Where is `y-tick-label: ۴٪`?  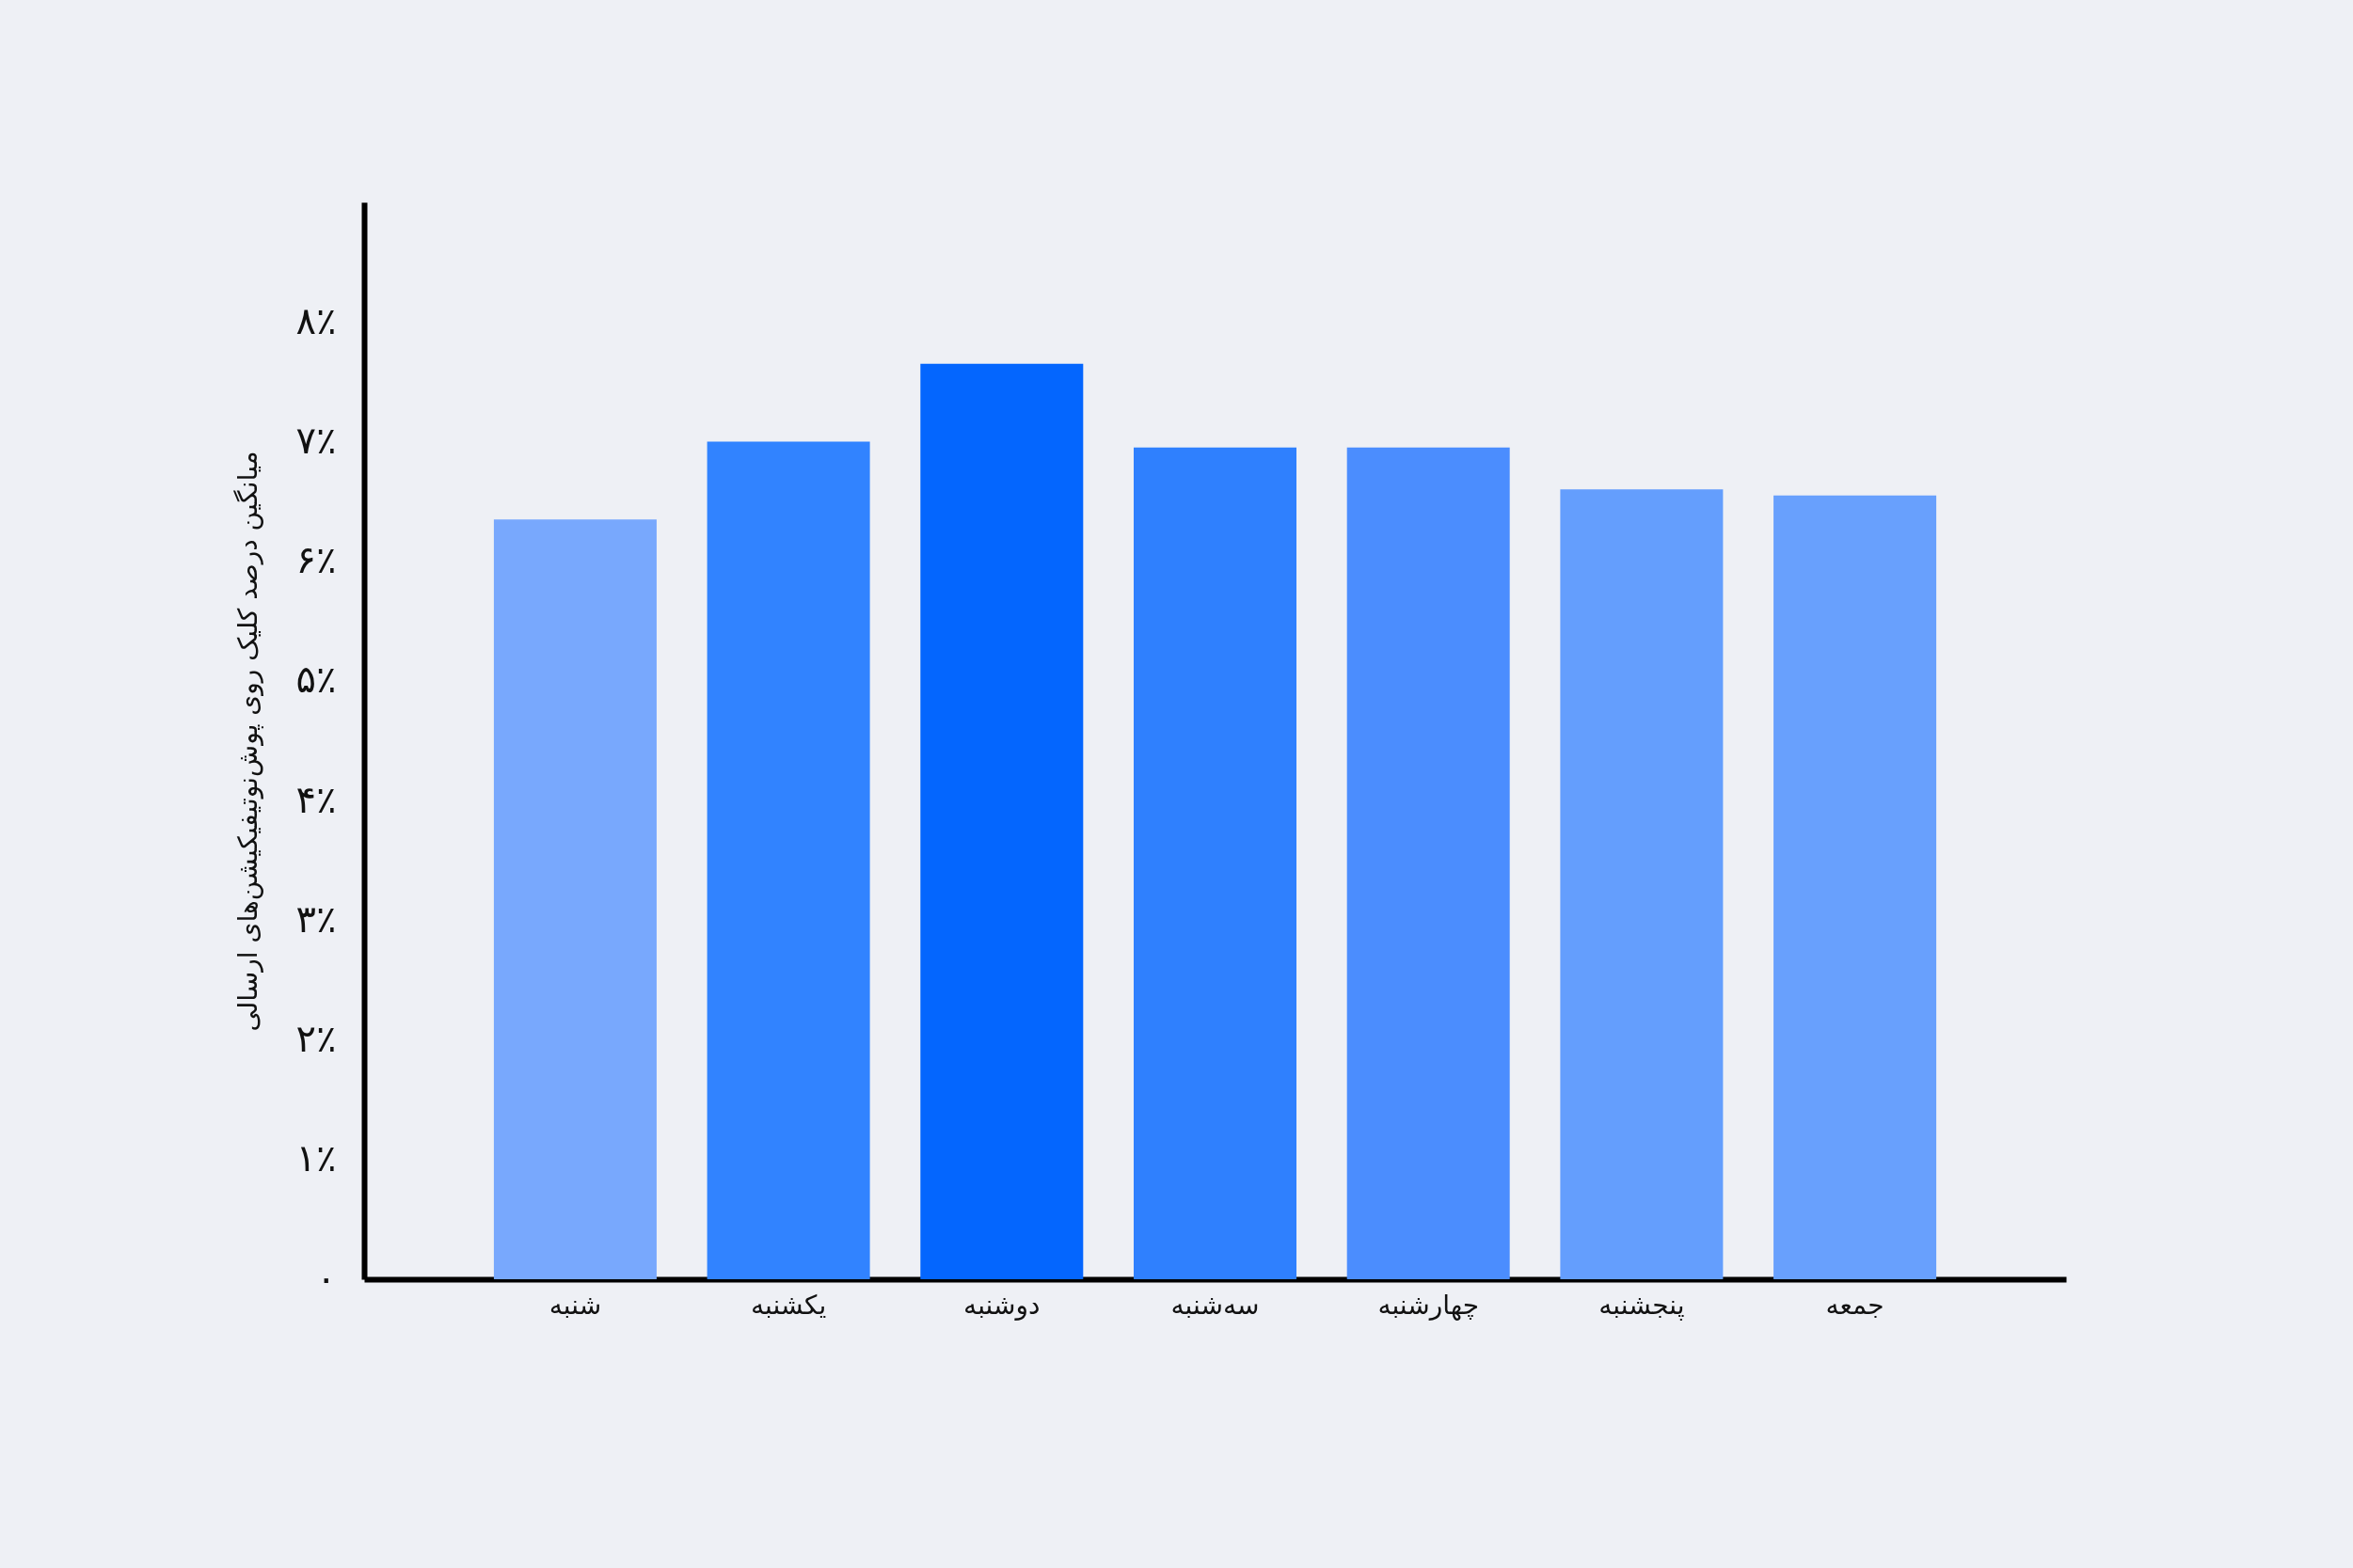 y-tick-label: ۴٪ is located at coordinates (316, 799).